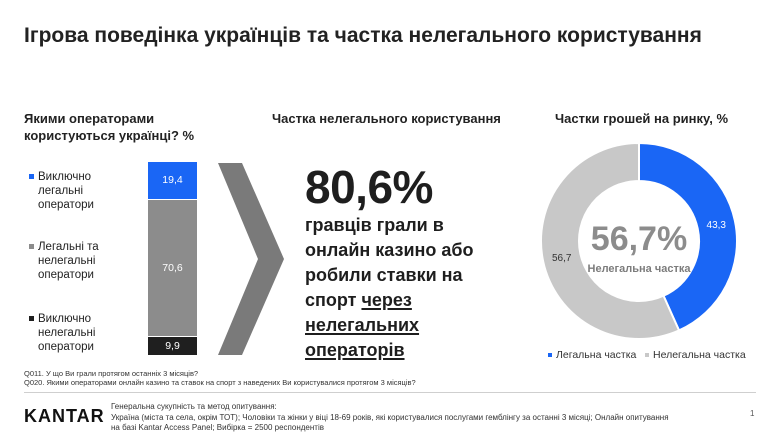 Image resolution: width=780 pixels, height=439 pixels. Describe the element at coordinates (717, 225) in the screenshot. I see `donut-value-label: 43,3` at that location.